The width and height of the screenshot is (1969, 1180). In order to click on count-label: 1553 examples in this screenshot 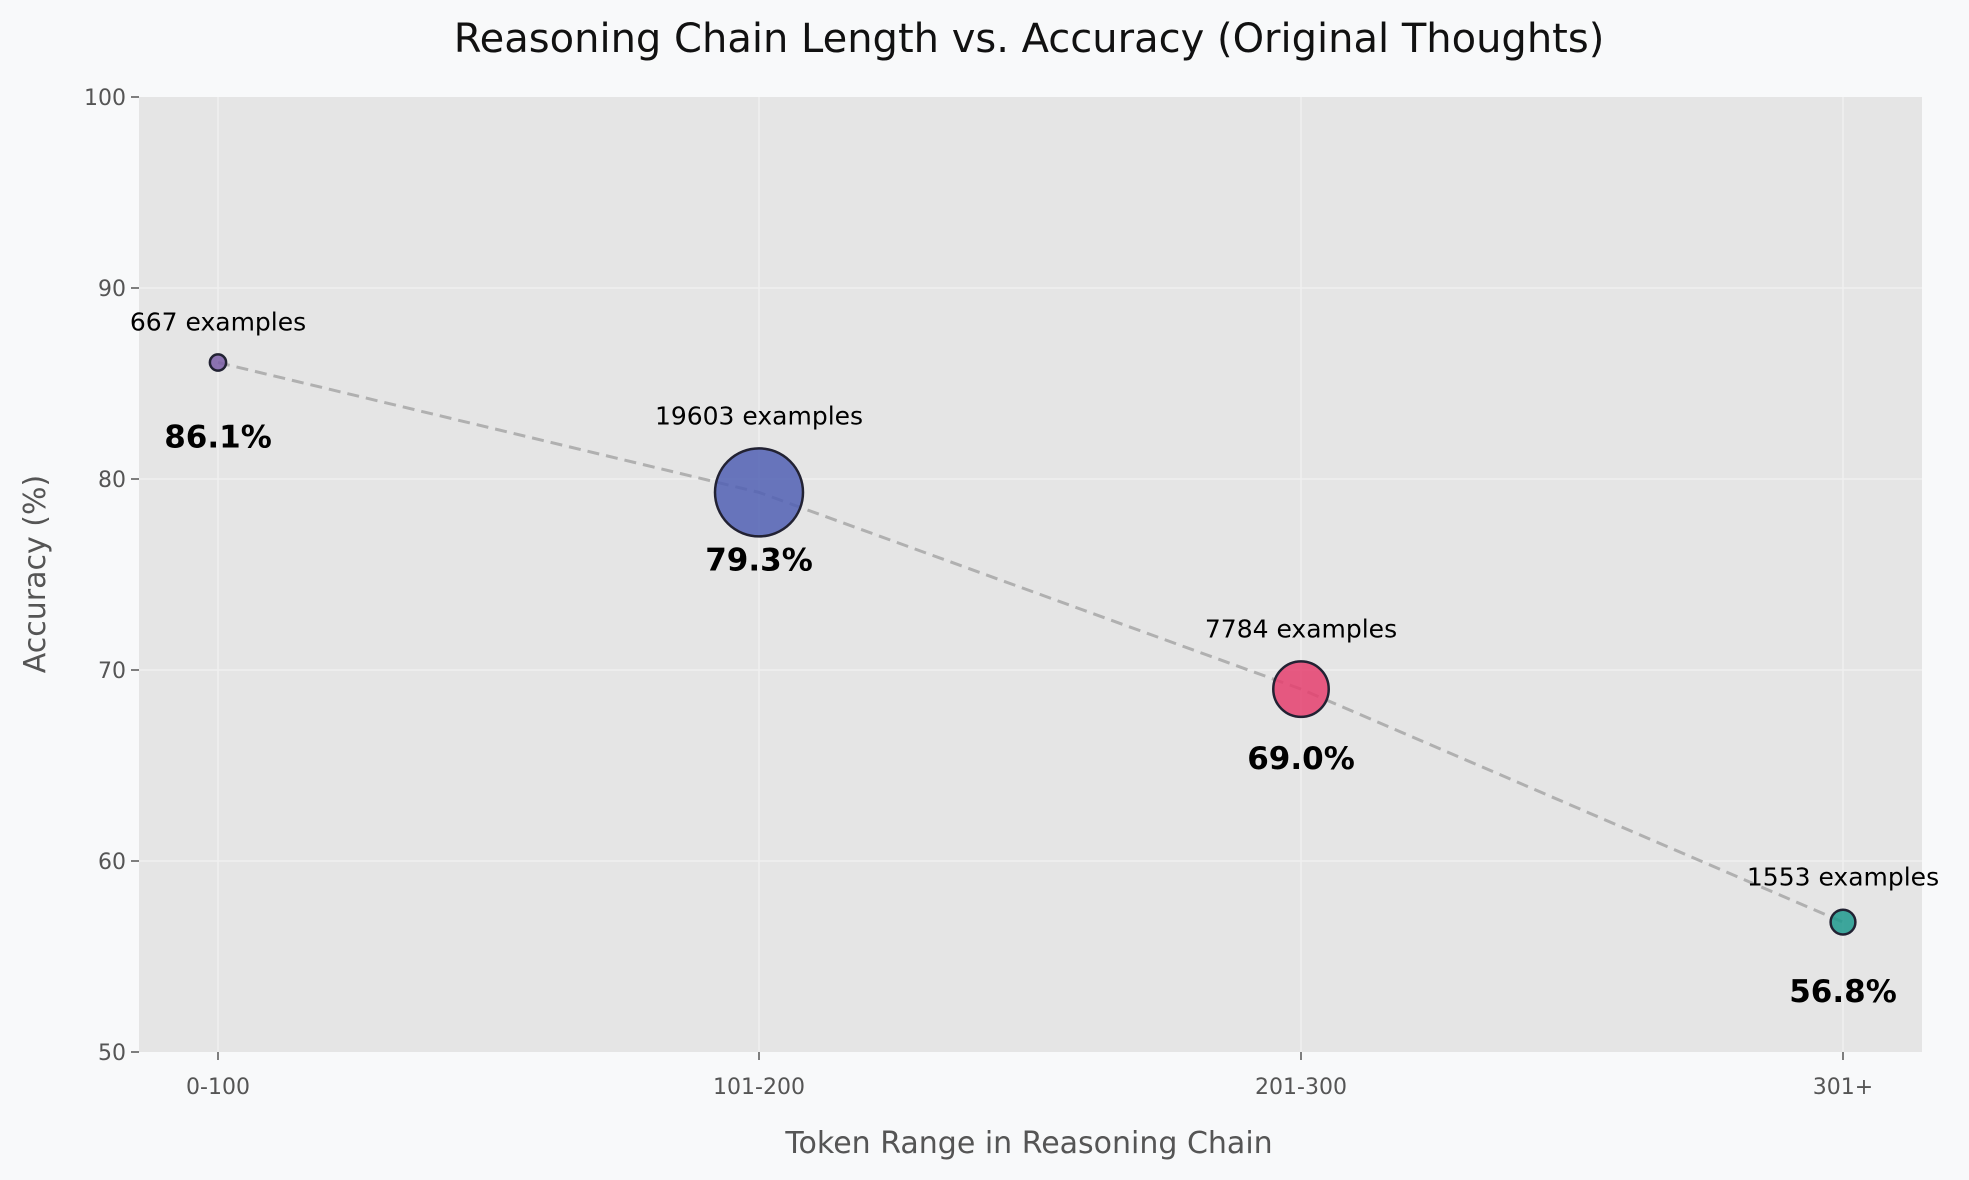, I will do `click(1843, 877)`.